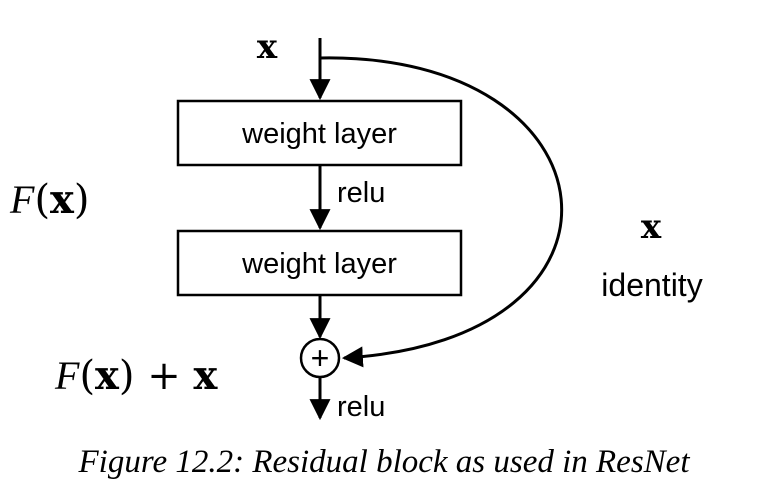 This screenshot has width=768, height=502. I want to click on weight-layer-1-label: weight layer, so click(319, 134).